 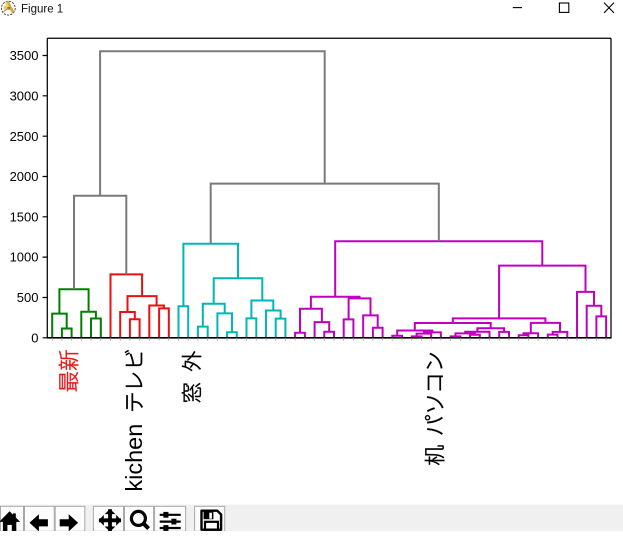 I want to click on svg-text: 1000, so click(x=24, y=257).